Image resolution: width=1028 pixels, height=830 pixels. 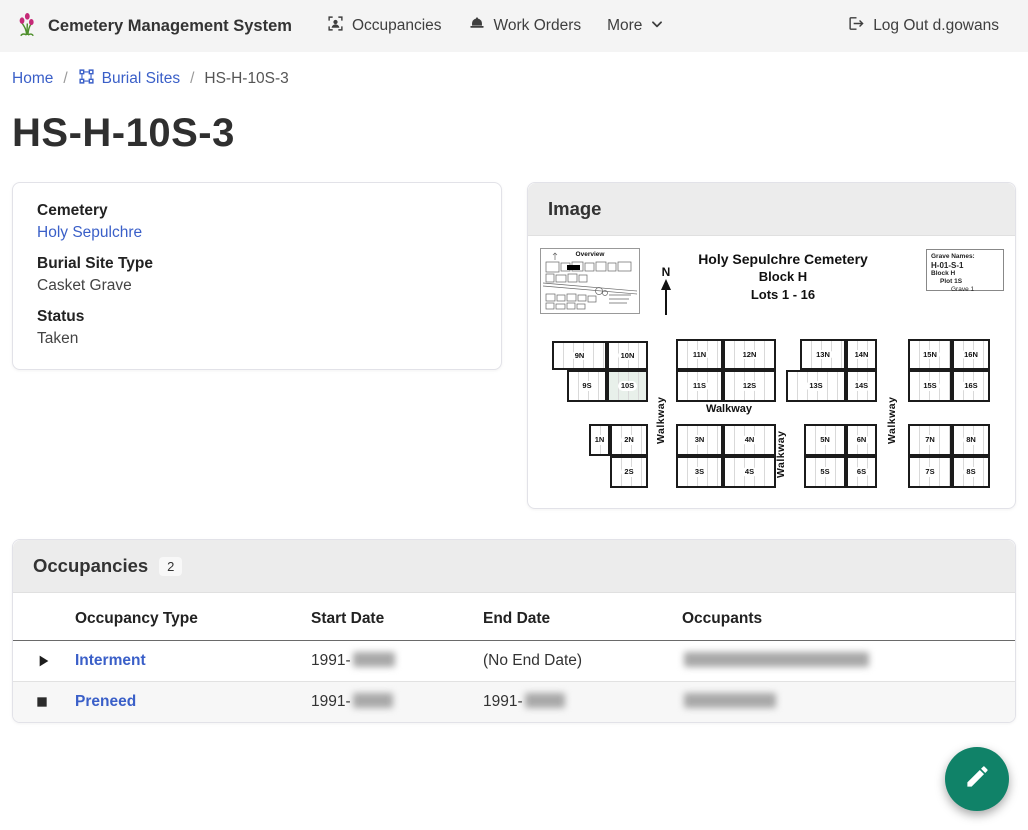 I want to click on map-plot-11n: 11N, so click(x=699, y=354).